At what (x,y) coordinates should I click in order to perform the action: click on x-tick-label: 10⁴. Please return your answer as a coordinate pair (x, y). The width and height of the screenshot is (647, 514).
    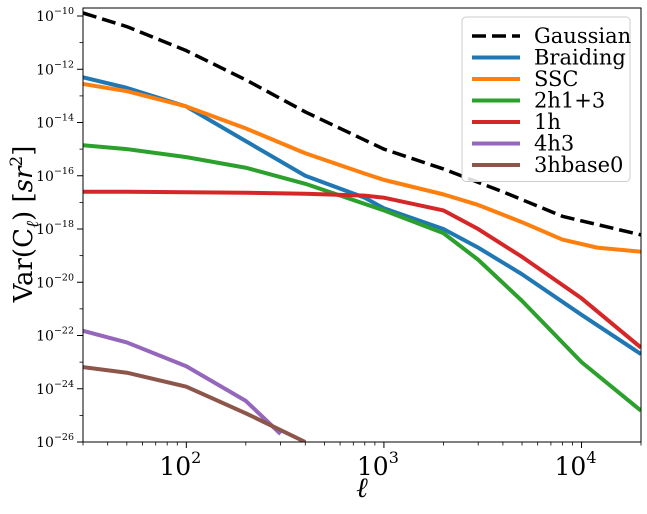
    Looking at the image, I should click on (576, 464).